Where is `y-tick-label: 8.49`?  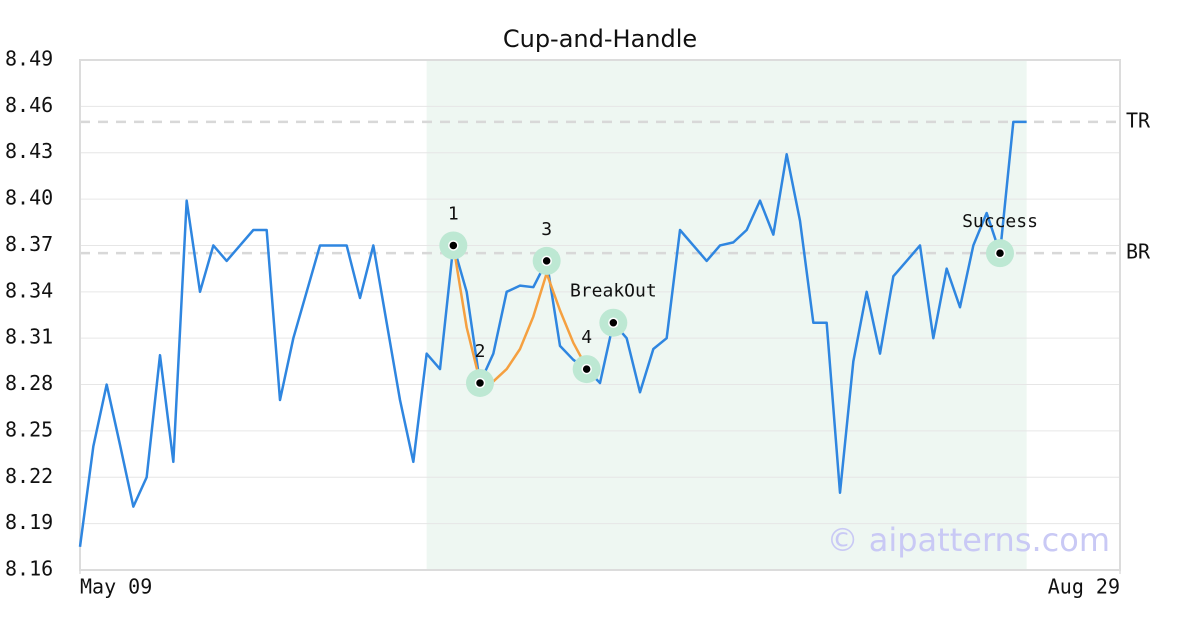 y-tick-label: 8.49 is located at coordinates (29, 59).